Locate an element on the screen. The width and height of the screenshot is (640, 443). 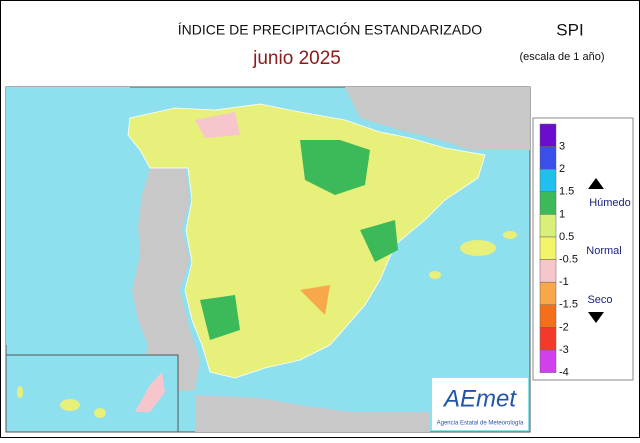
logo: AEmet Agencia Estatal de Meteorología is located at coordinates (480, 404).